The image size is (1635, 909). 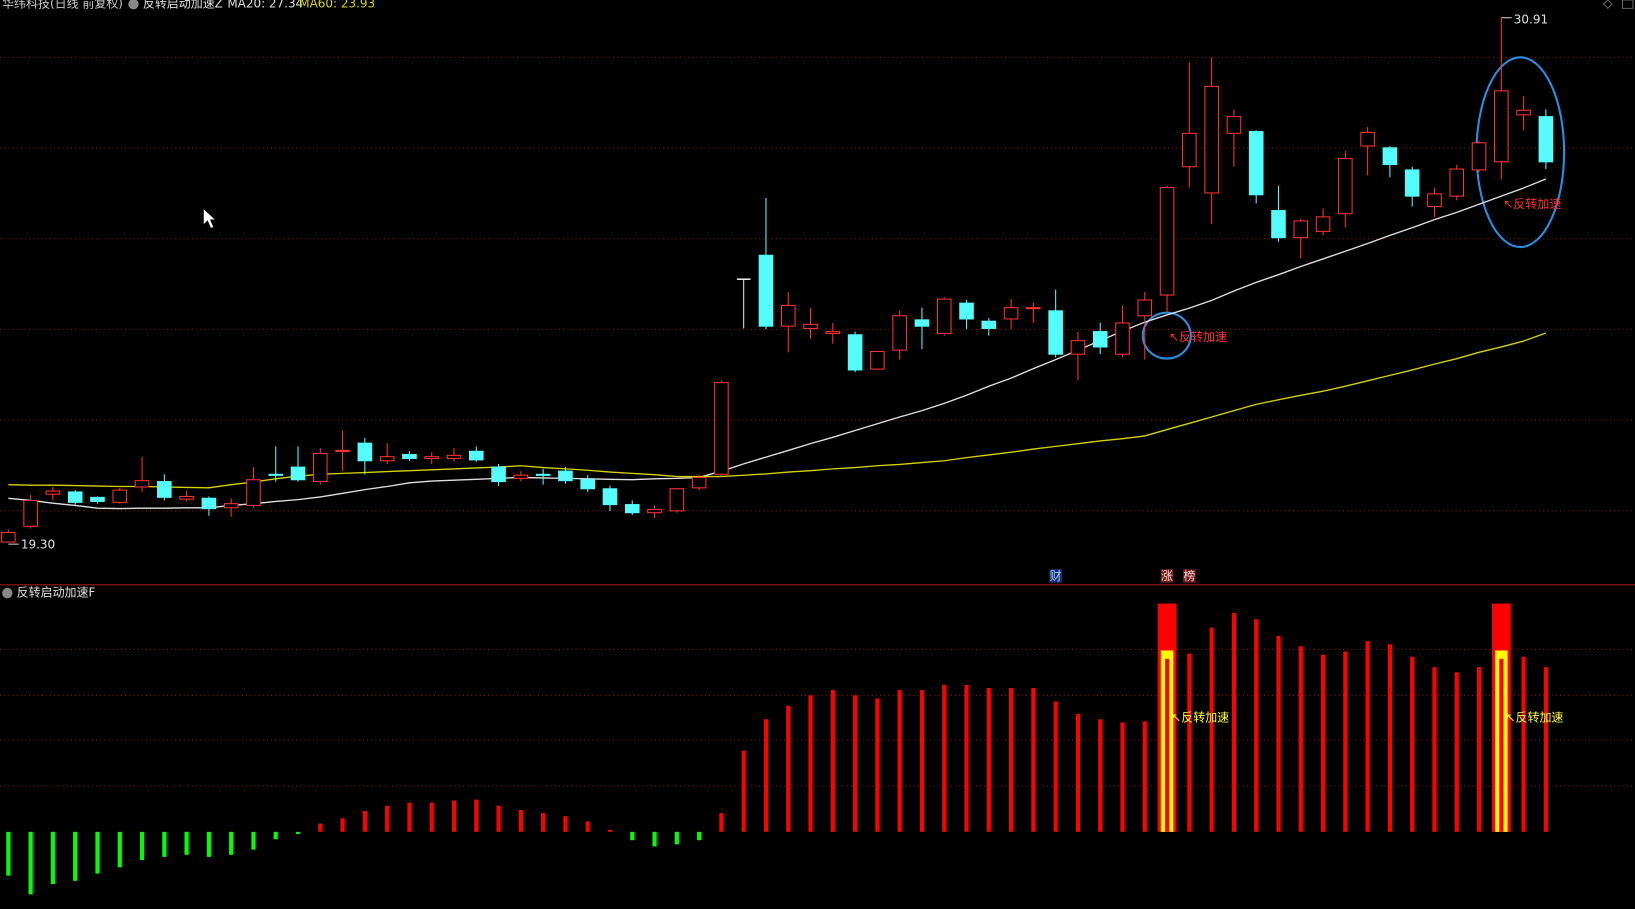 What do you see at coordinates (1166, 335) in the screenshot?
I see `highlight-circle` at bounding box center [1166, 335].